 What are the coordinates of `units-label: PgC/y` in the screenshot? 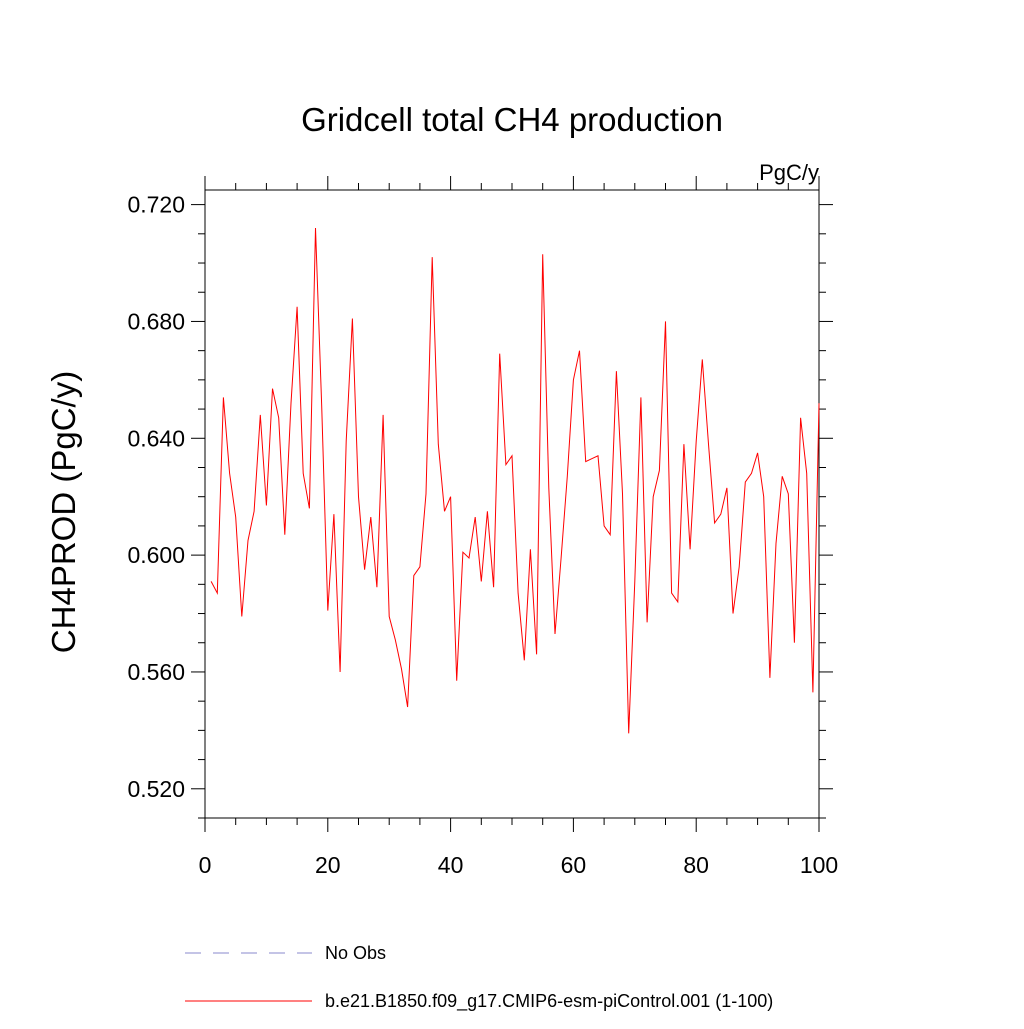 It's located at (789, 172).